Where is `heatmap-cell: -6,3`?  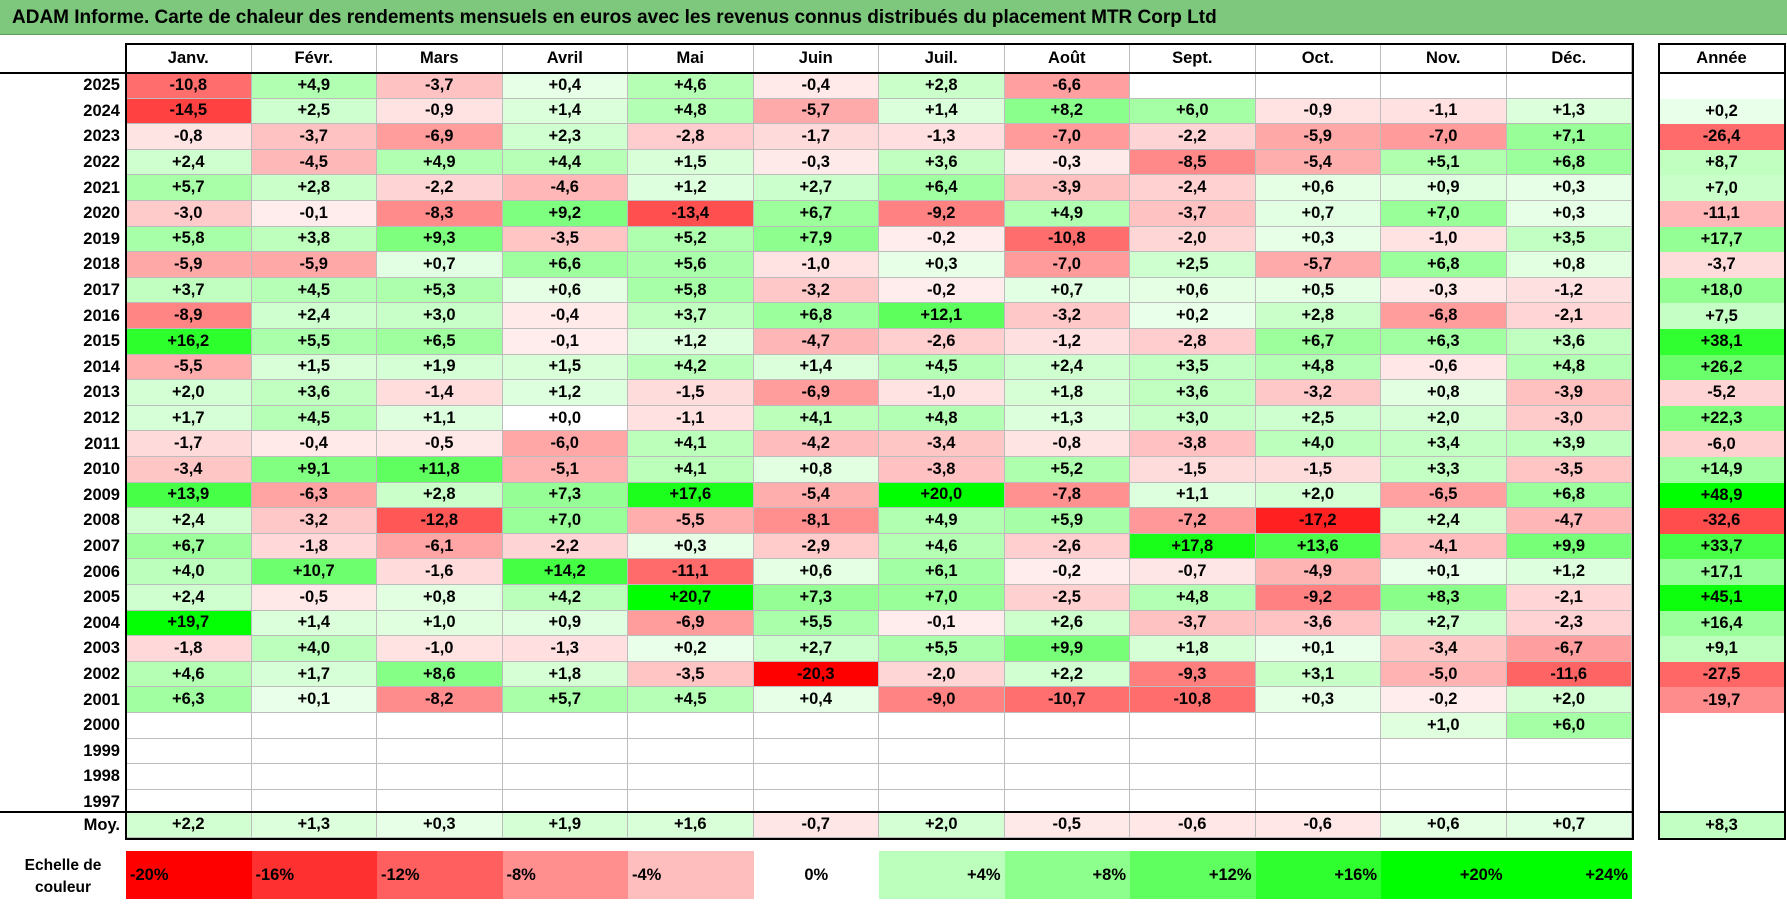
heatmap-cell: -6,3 is located at coordinates (314, 495).